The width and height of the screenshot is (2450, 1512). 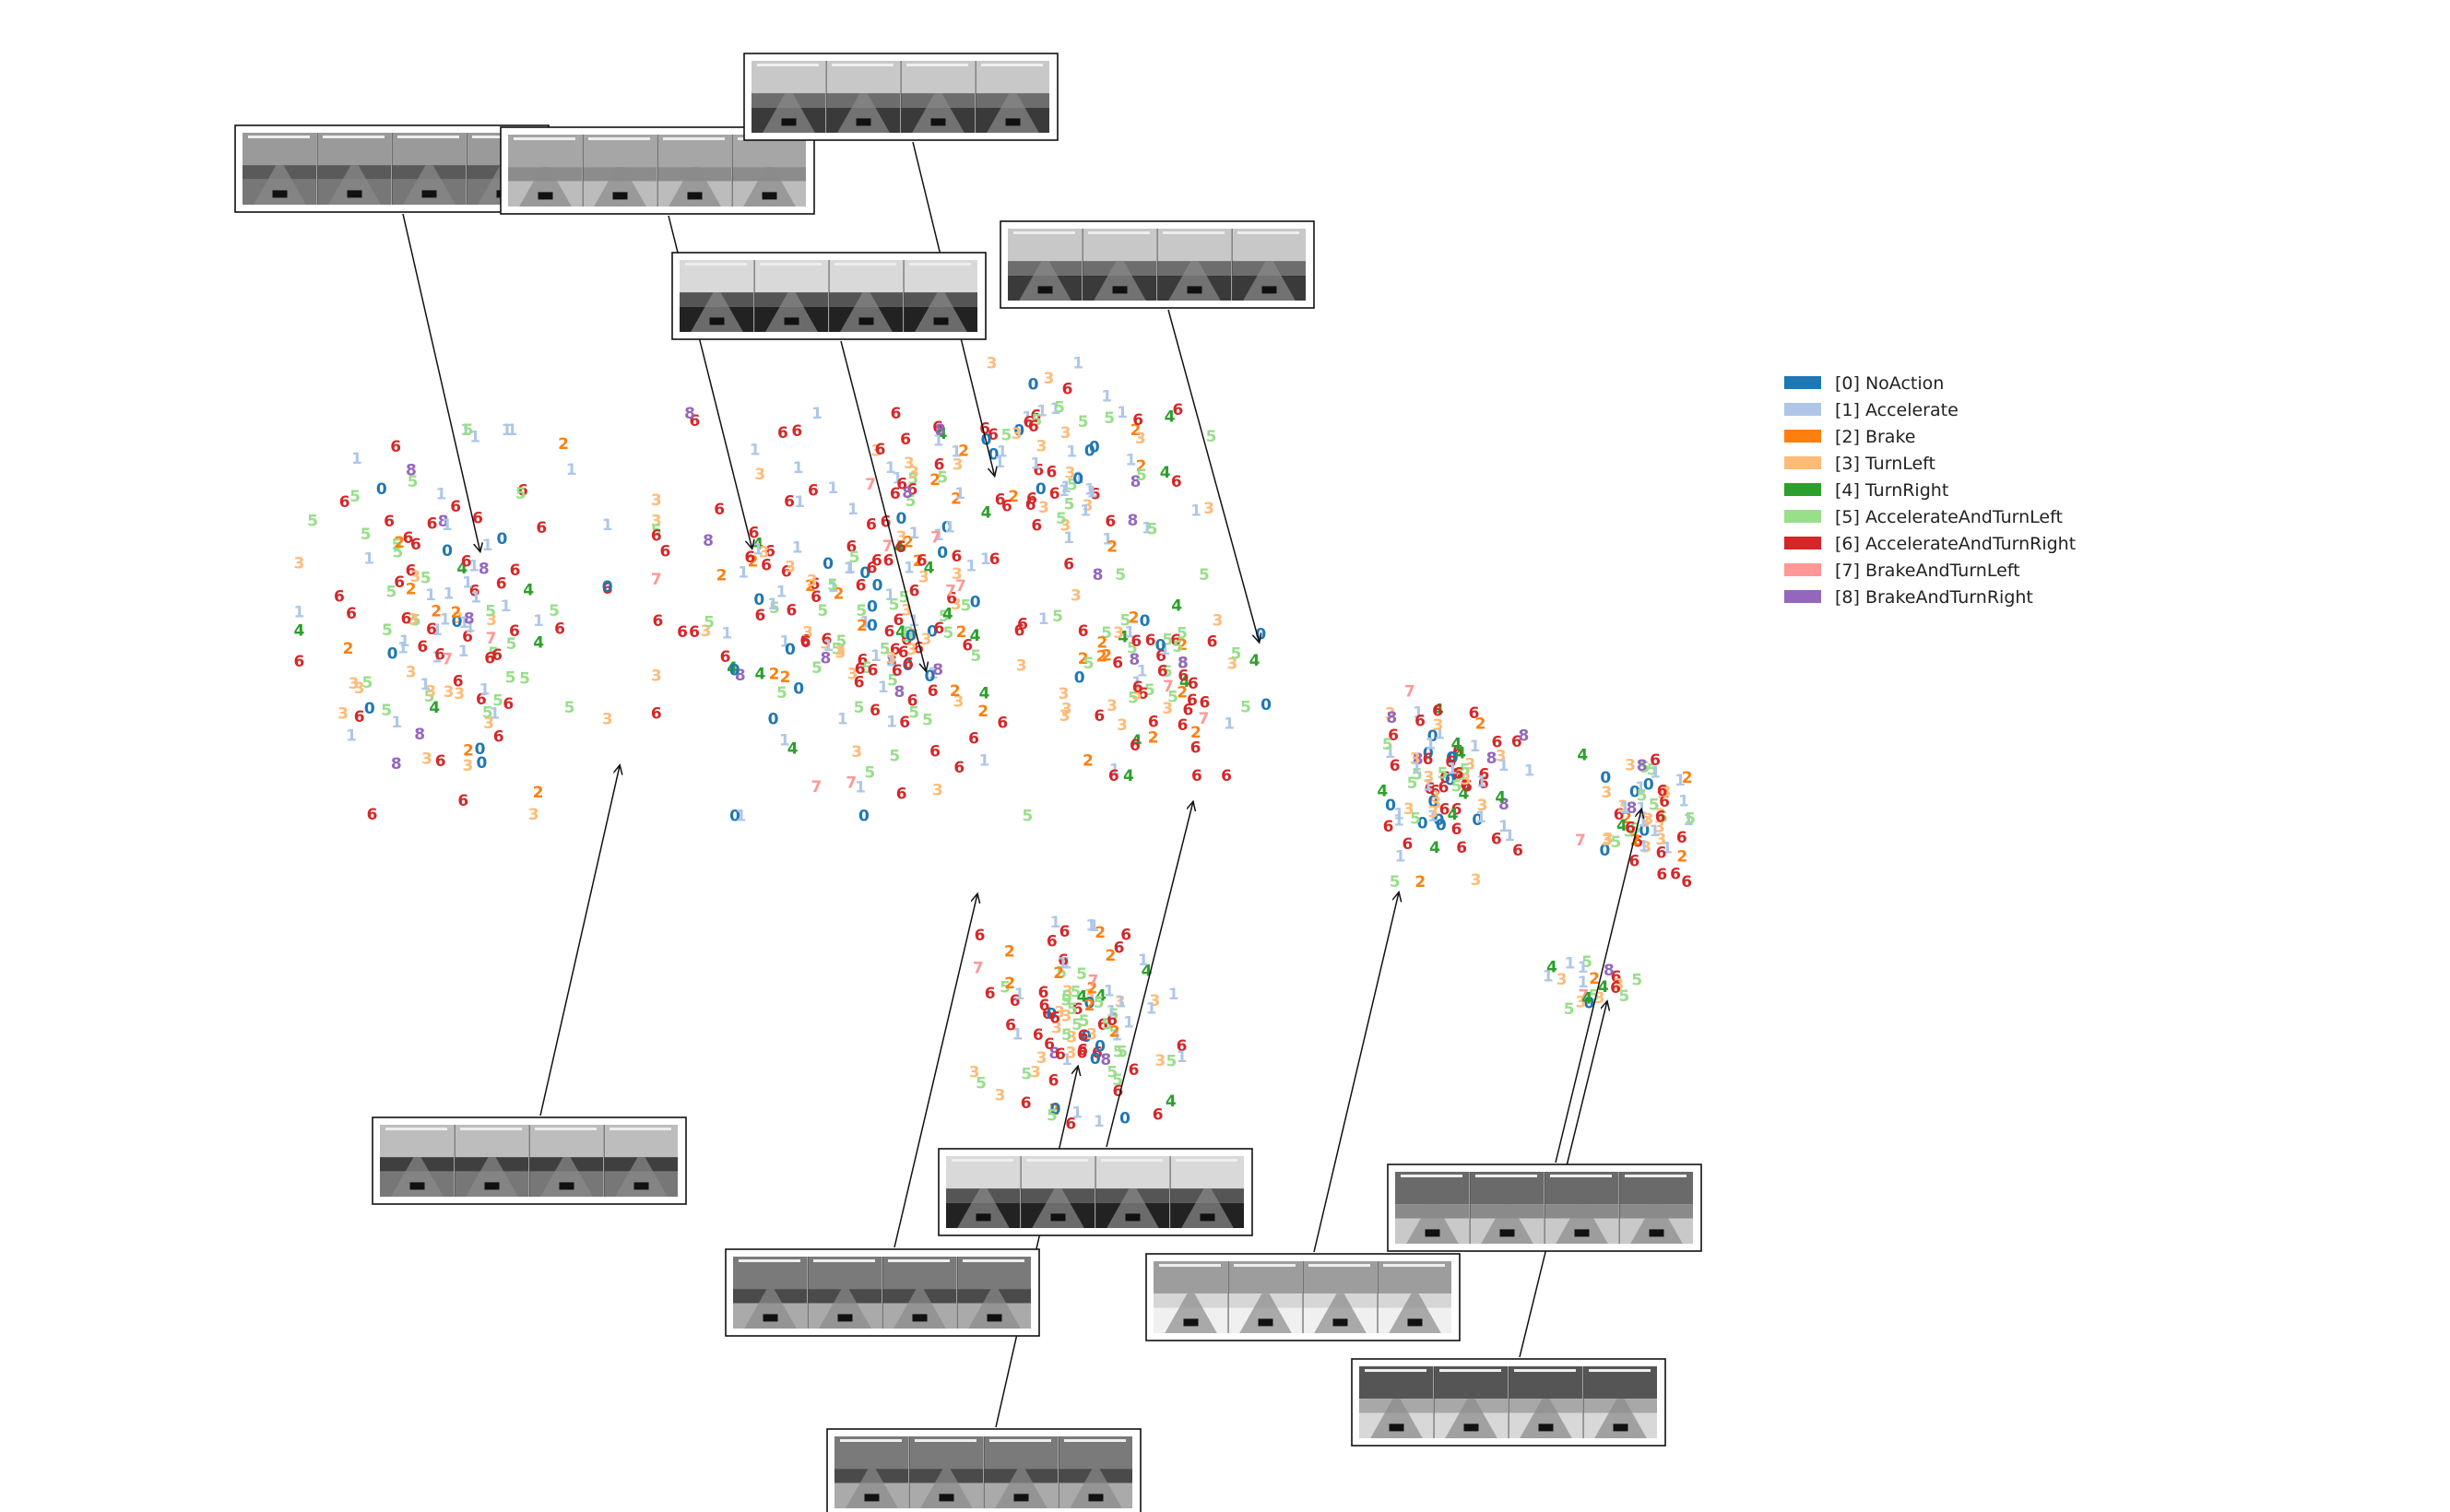 I want to click on thumb-bottom-tunnel-a, so click(x=882, y=1292).